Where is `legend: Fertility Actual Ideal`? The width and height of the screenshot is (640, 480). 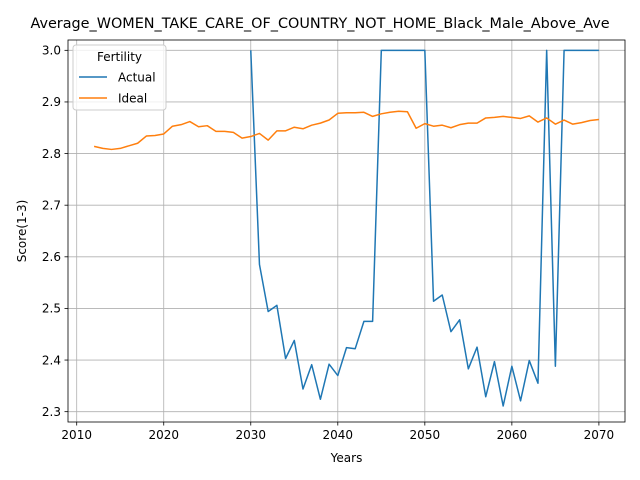
legend: Fertility Actual Ideal is located at coordinates (119, 77).